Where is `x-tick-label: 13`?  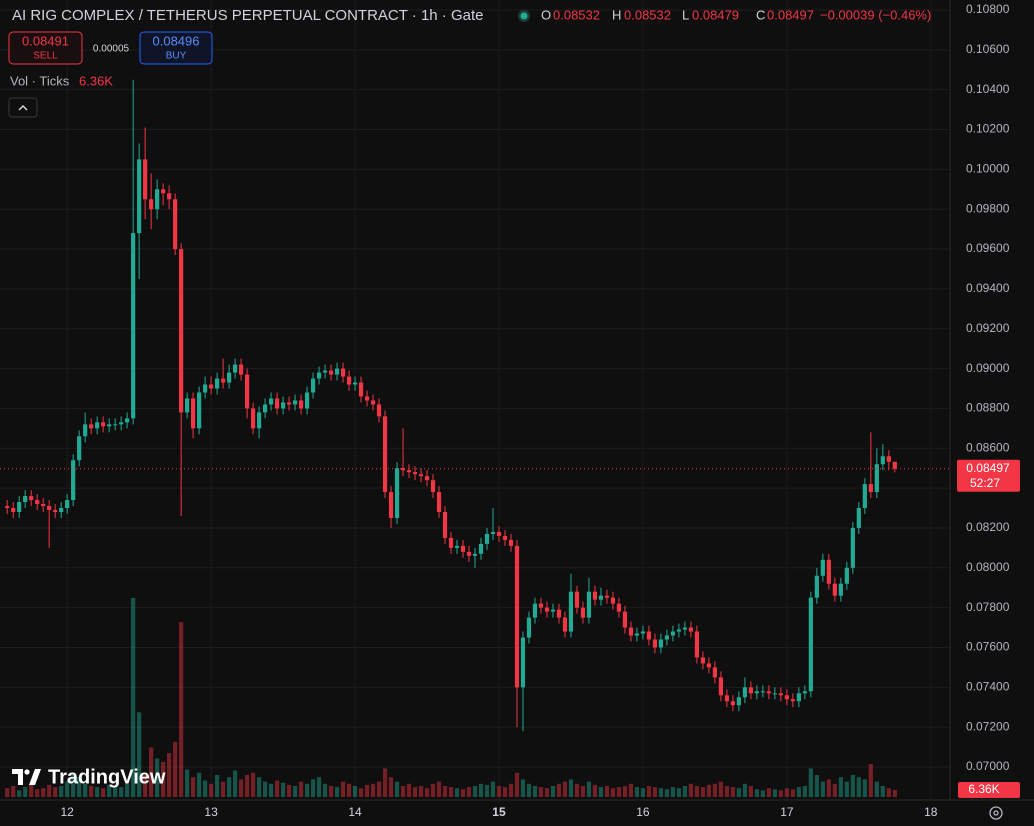 x-tick-label: 13 is located at coordinates (211, 812).